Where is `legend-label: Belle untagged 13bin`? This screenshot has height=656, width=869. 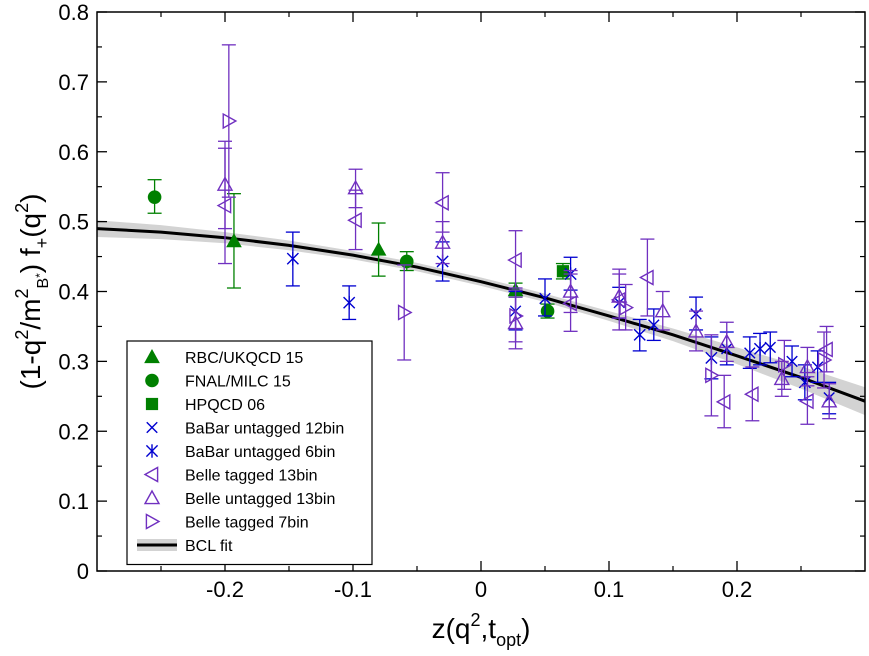 legend-label: Belle untagged 13bin is located at coordinates (260, 499).